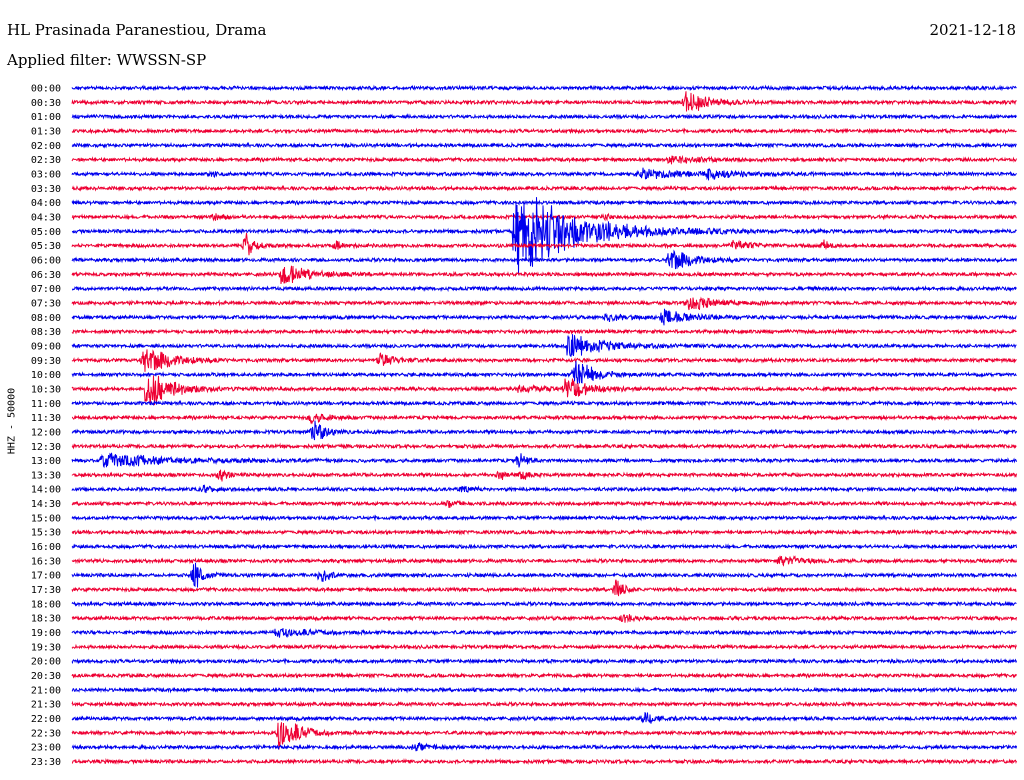  What do you see at coordinates (46, 762) in the screenshot?
I see `tick-label: 23:30` at bounding box center [46, 762].